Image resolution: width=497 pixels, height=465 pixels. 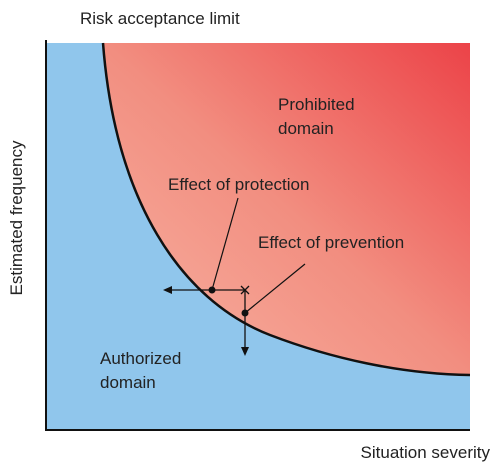 I want to click on protection-label: Effect of protection, so click(x=238, y=184).